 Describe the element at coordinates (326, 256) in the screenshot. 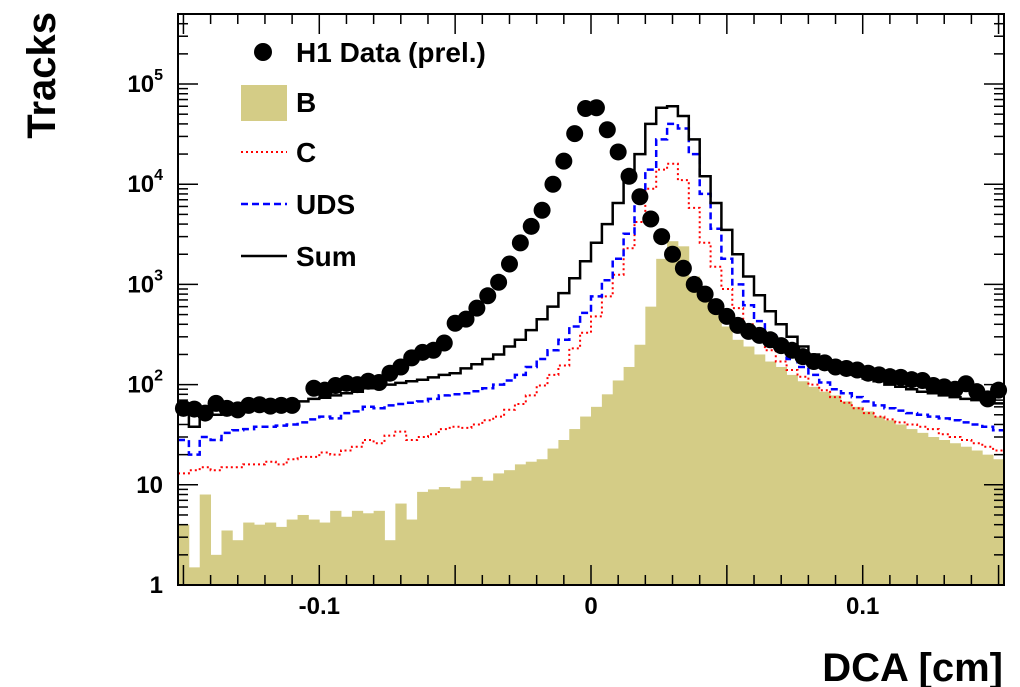

I see `legend-label: Sum` at that location.